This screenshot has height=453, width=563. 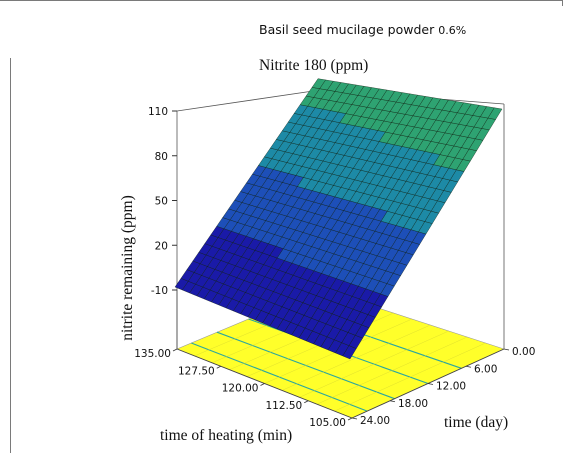 I want to click on super-title-text: Basil seed mucilage powder, so click(x=347, y=29).